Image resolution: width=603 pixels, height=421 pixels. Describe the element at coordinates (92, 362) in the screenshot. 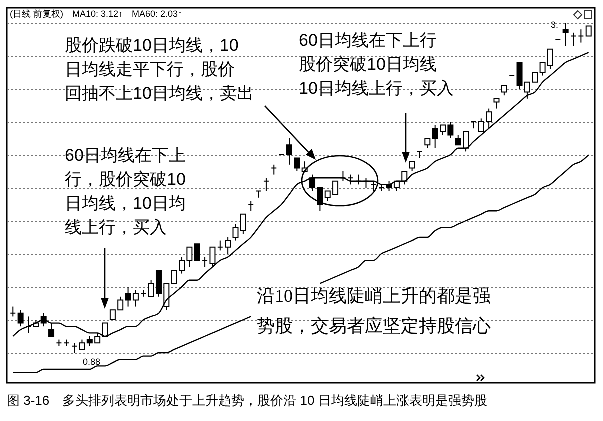

I see `text: 0.88` at that location.